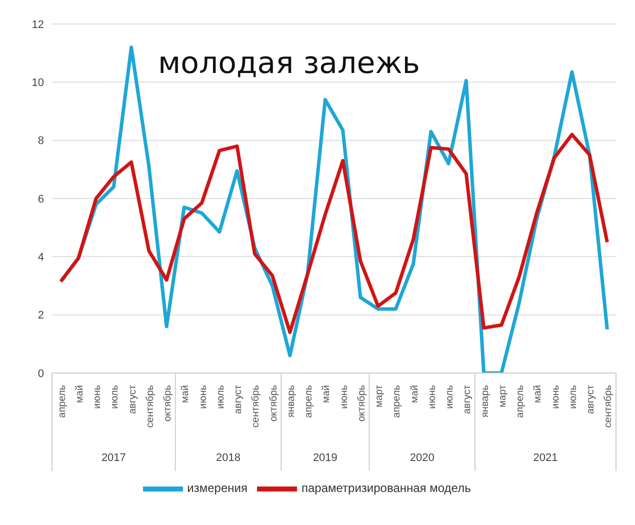 Image resolution: width=635 pixels, height=525 pixels. I want to click on text: 2019, so click(325, 458).